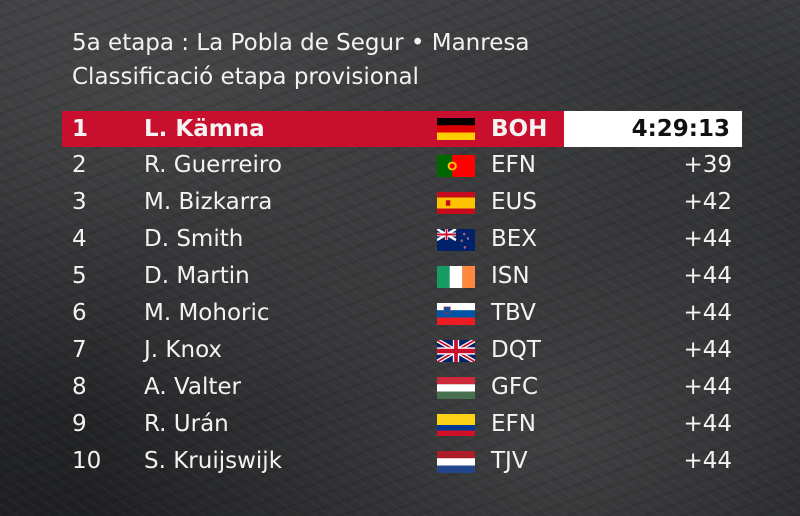 Image resolution: width=800 pixels, height=516 pixels. I want to click on rider-name: R. Guerreiro, so click(213, 165).